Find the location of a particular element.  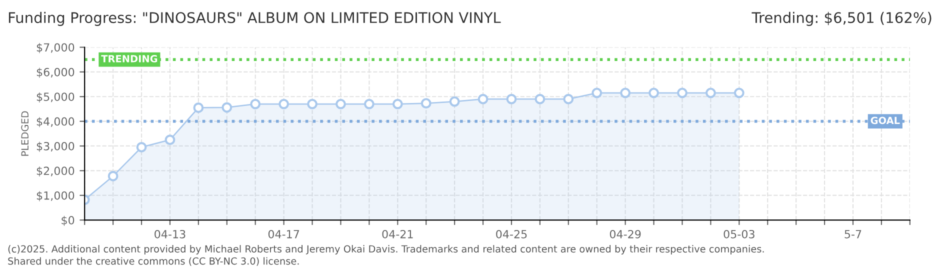

ref-line-label: GOAL is located at coordinates (885, 120).